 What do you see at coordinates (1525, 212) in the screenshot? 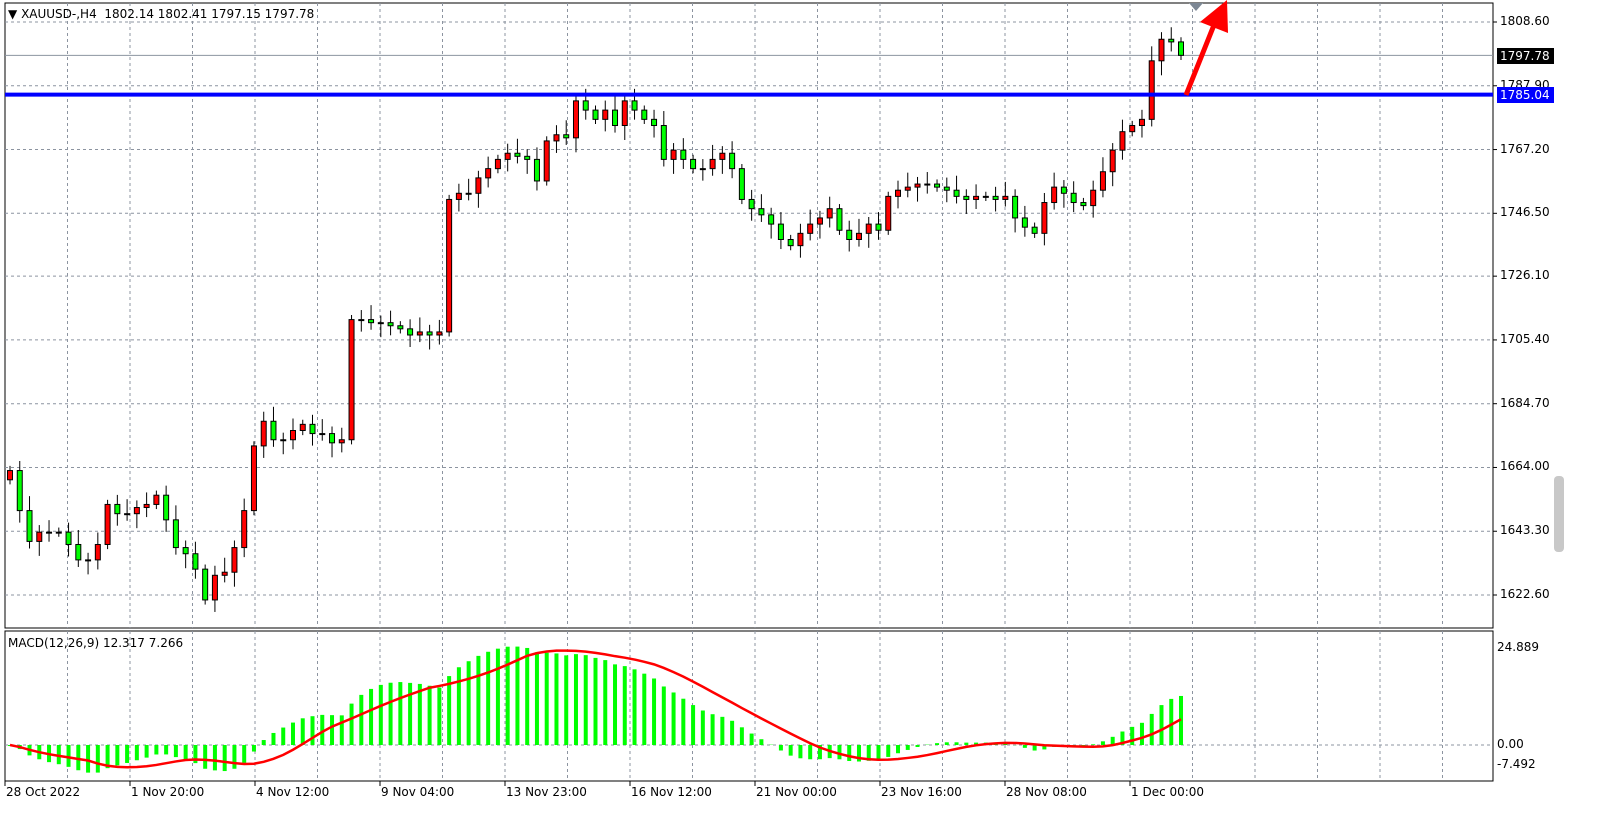
I see `price-label: 1746.50` at bounding box center [1525, 212].